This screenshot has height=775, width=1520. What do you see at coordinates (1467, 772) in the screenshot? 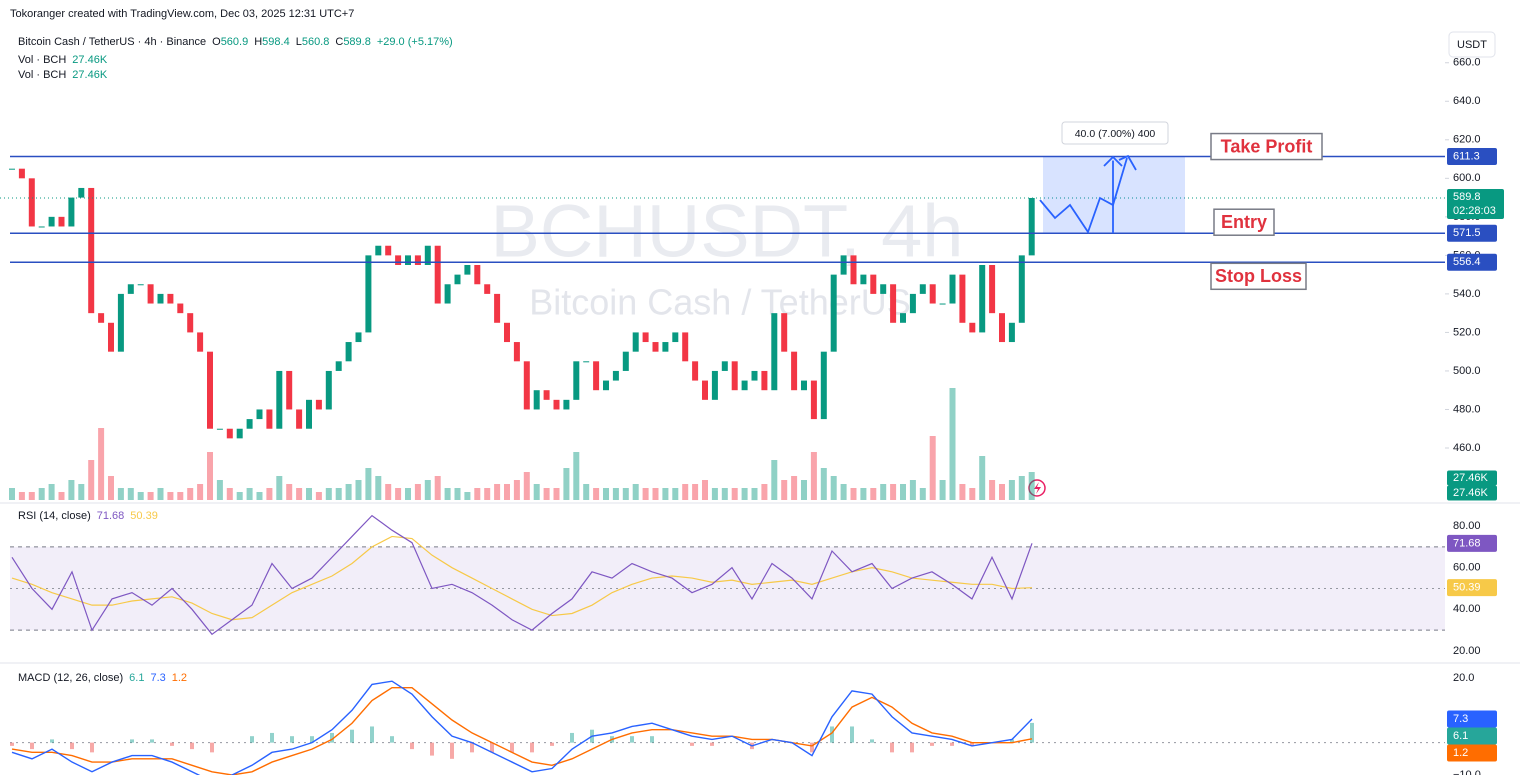
I see `macd-tick-label: −10.0` at bounding box center [1467, 772].